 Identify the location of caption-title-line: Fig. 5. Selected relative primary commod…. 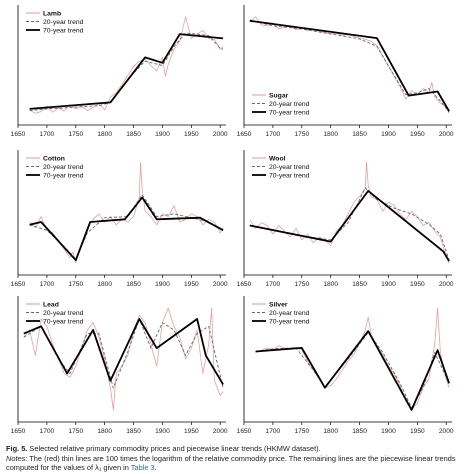
(237, 449).